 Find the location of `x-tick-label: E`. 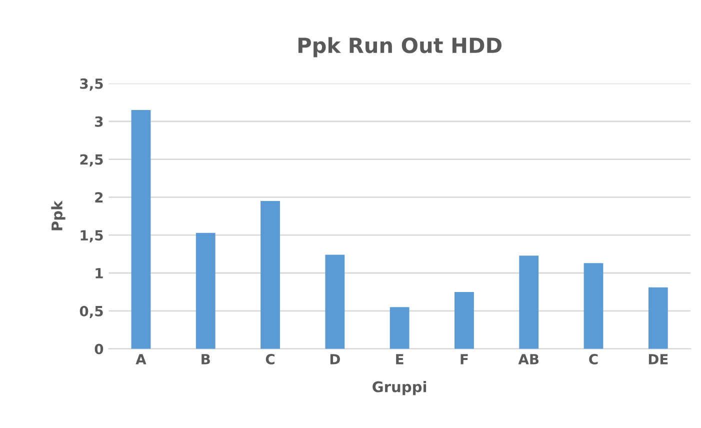

x-tick-label: E is located at coordinates (400, 359).